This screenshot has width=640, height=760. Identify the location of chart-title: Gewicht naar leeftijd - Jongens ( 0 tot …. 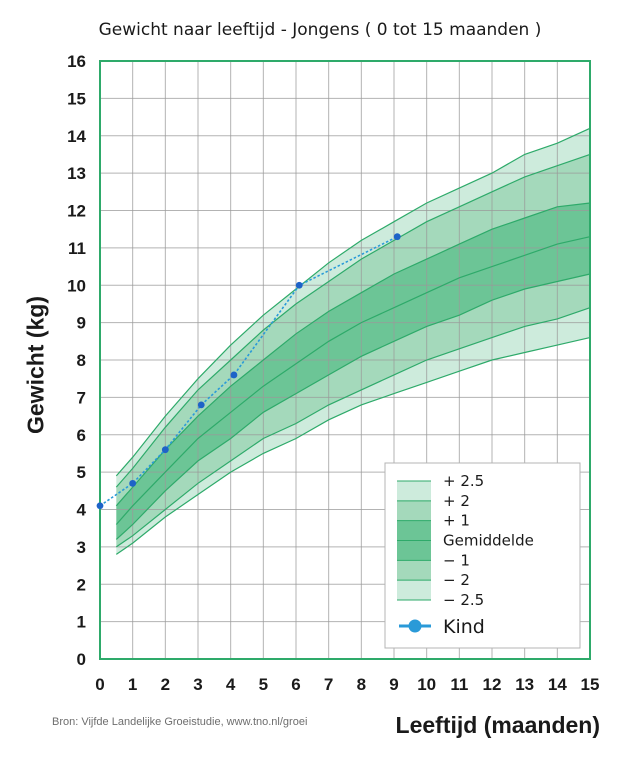
(320, 30).